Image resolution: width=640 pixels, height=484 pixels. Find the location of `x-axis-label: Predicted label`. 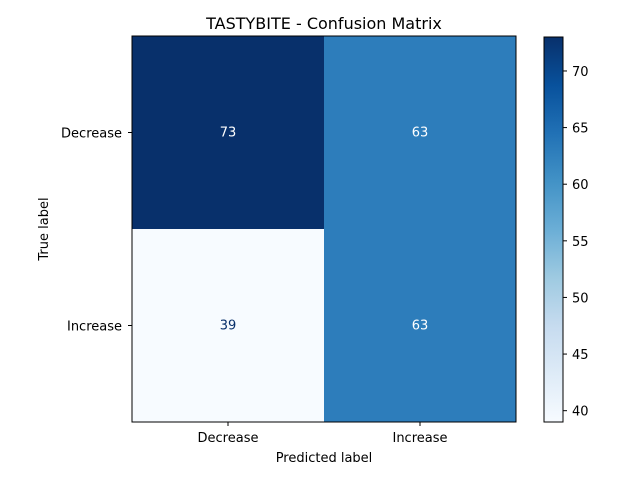

x-axis-label: Predicted label is located at coordinates (324, 458).